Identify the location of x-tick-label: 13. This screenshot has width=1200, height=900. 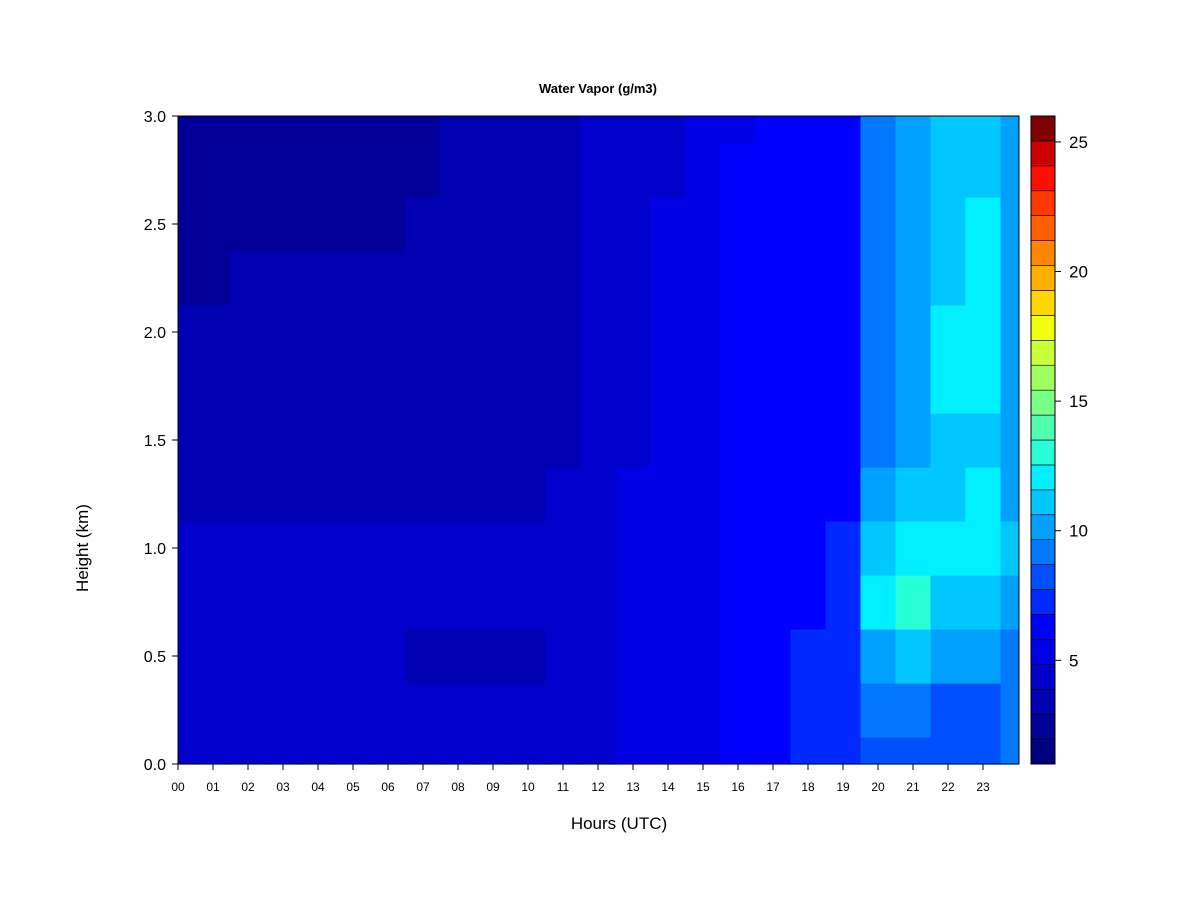
(633, 787).